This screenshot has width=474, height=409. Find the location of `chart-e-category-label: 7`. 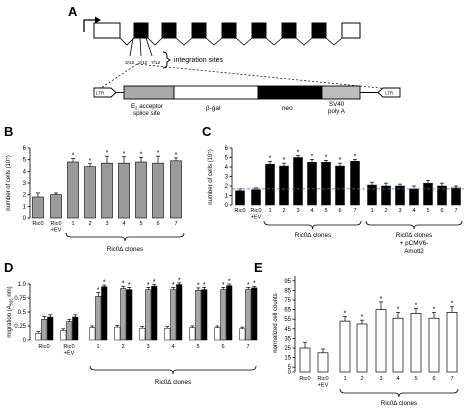

chart-e-category-label: 7 is located at coordinates (451, 379).